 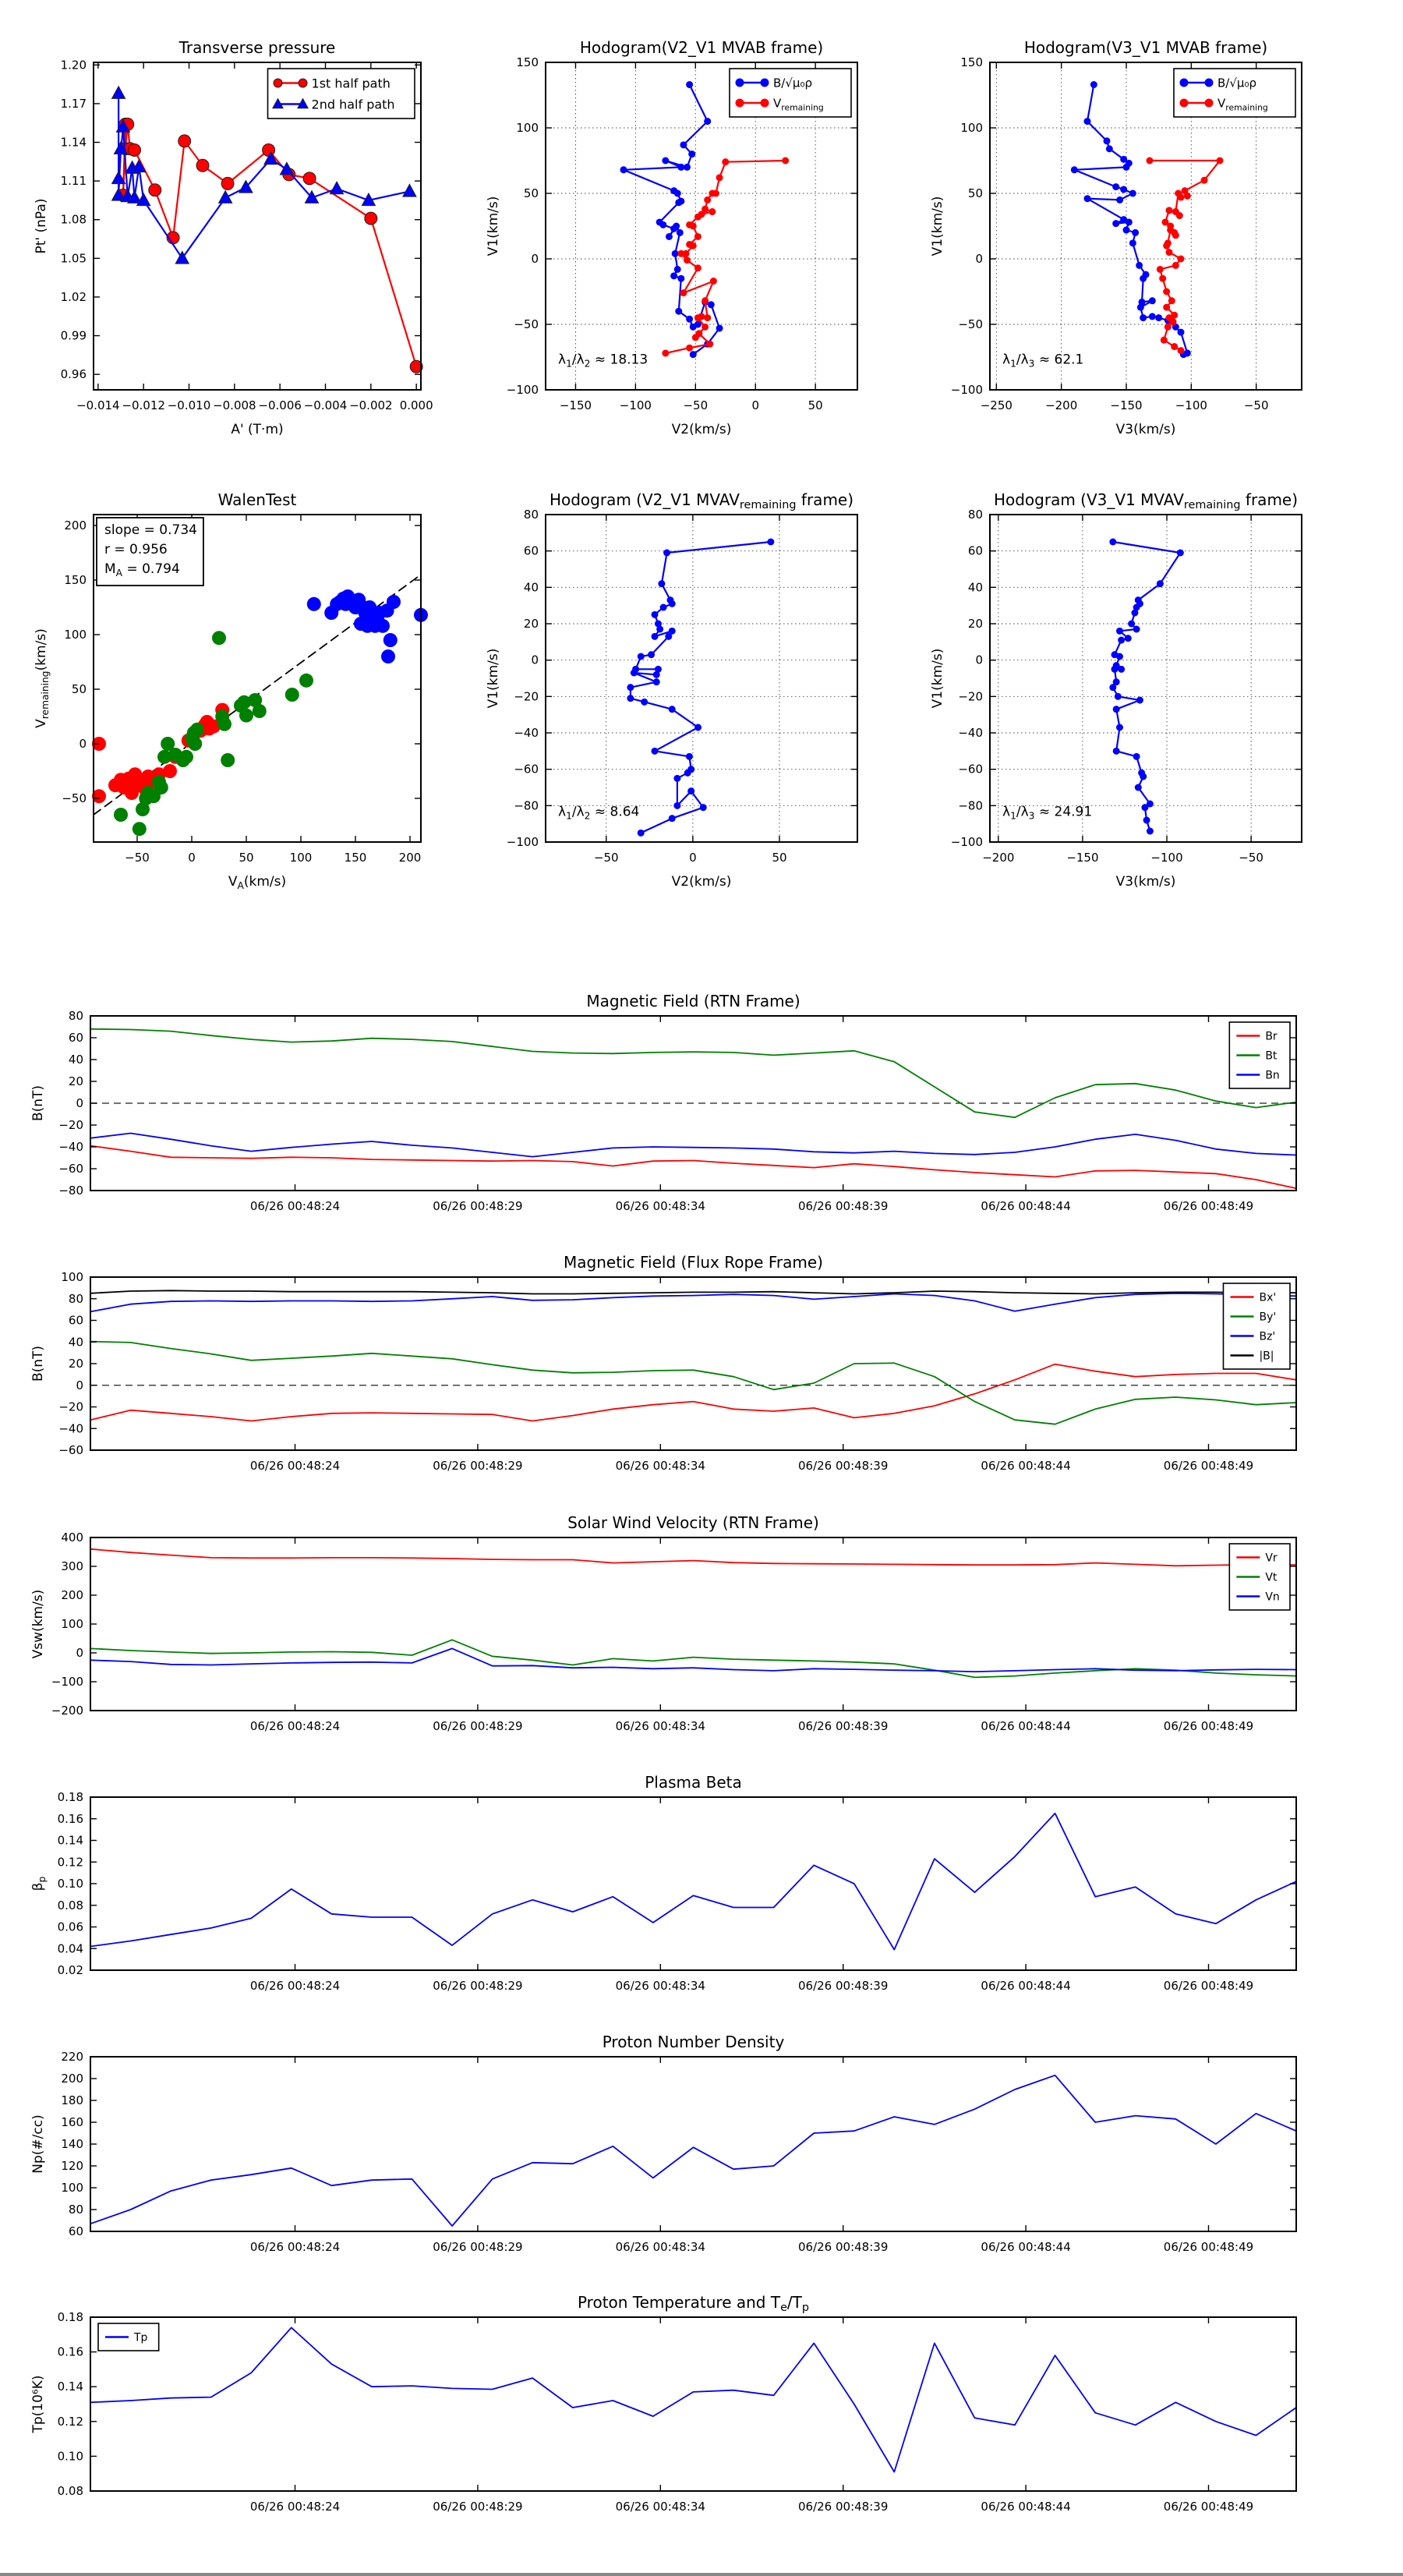 What do you see at coordinates (1259, 1577) in the screenshot?
I see `legend: Vr Vt Vn` at bounding box center [1259, 1577].